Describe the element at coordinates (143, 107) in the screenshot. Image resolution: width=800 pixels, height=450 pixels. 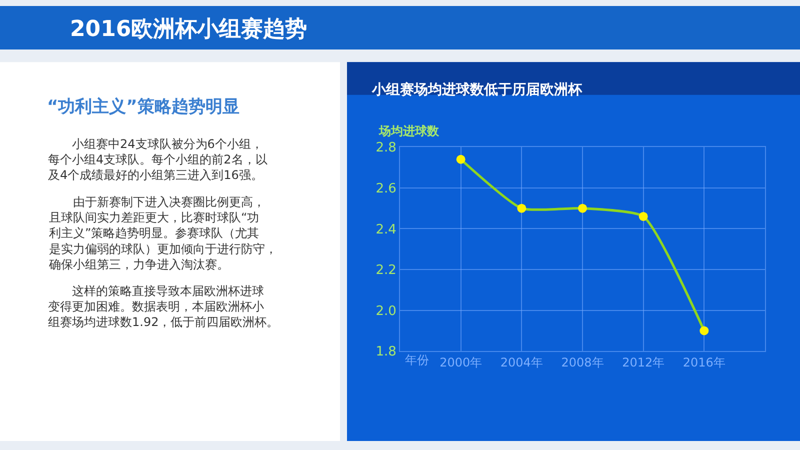
I see `text: “功利主义”策略趋势明显` at that location.